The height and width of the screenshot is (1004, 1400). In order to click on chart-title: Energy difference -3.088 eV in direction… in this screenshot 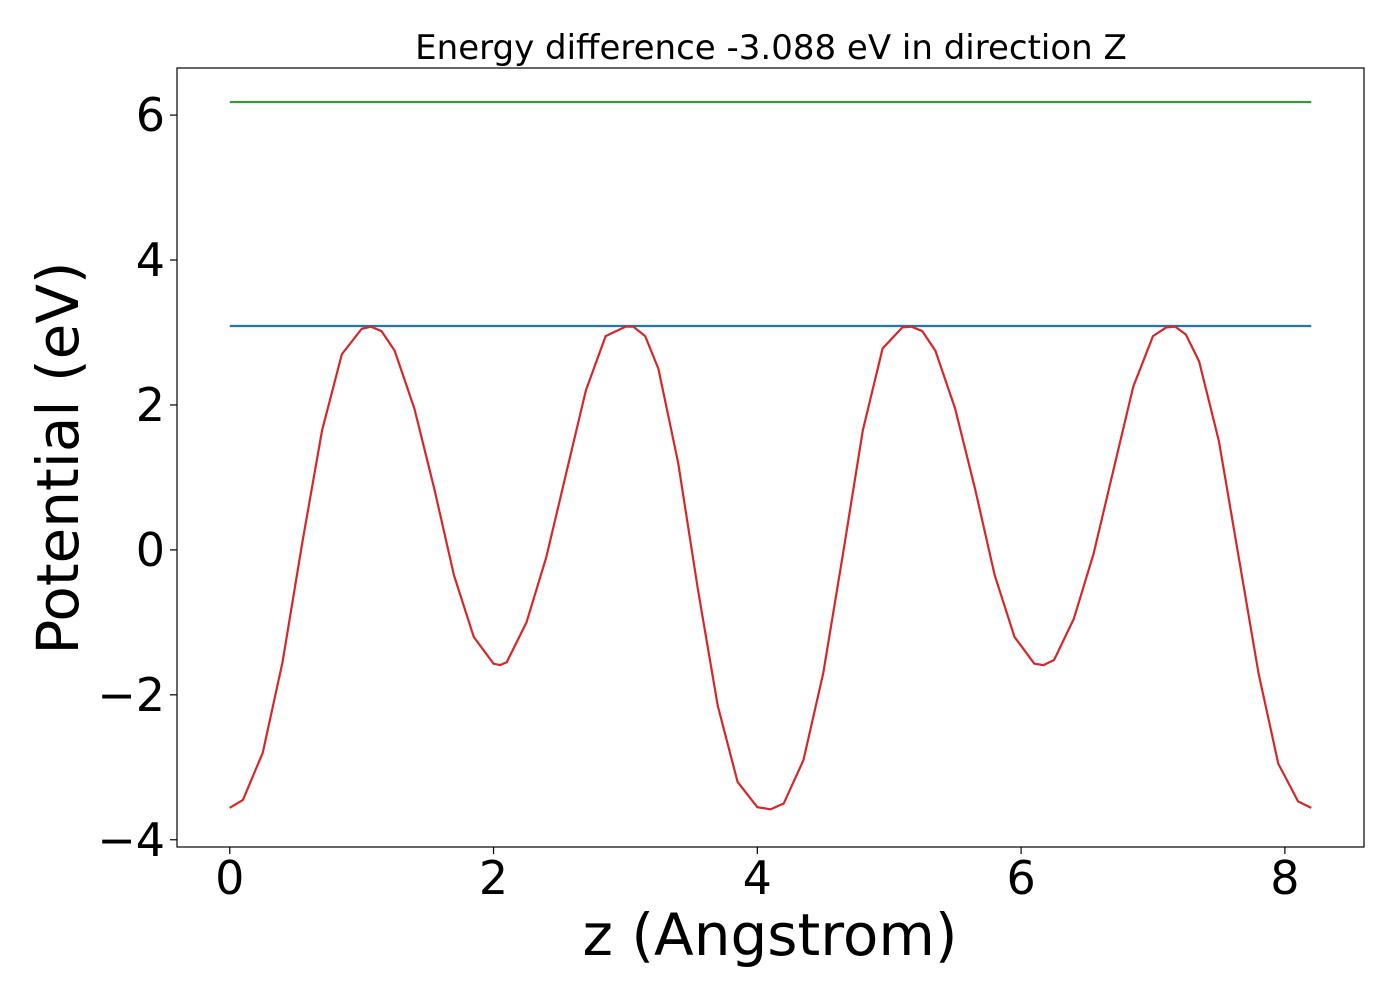, I will do `click(771, 48)`.